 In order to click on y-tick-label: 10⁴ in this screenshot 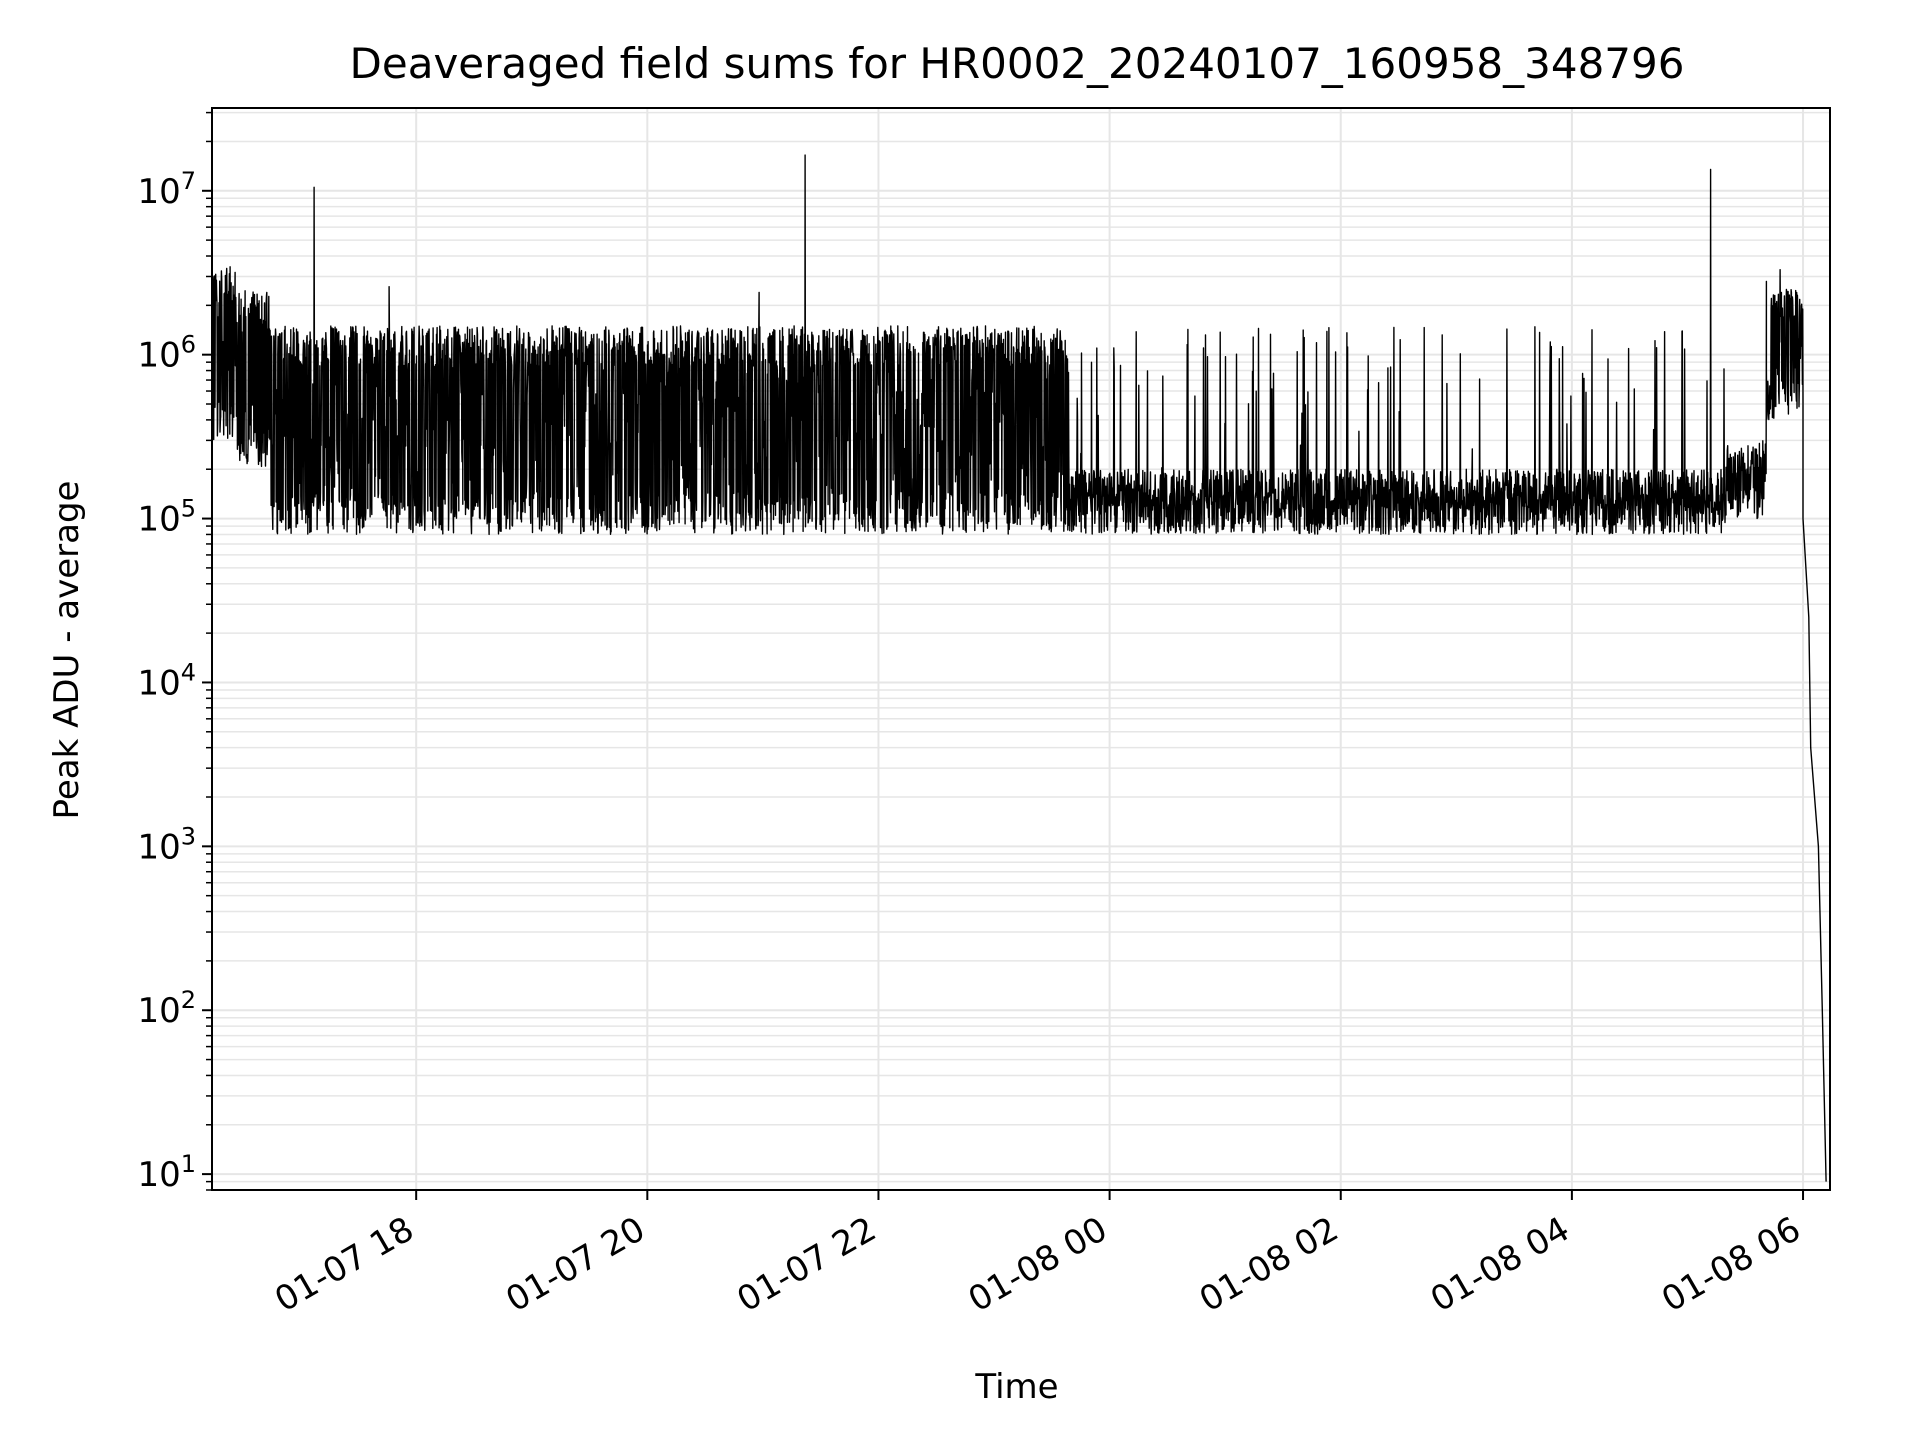, I will do `click(166, 680)`.